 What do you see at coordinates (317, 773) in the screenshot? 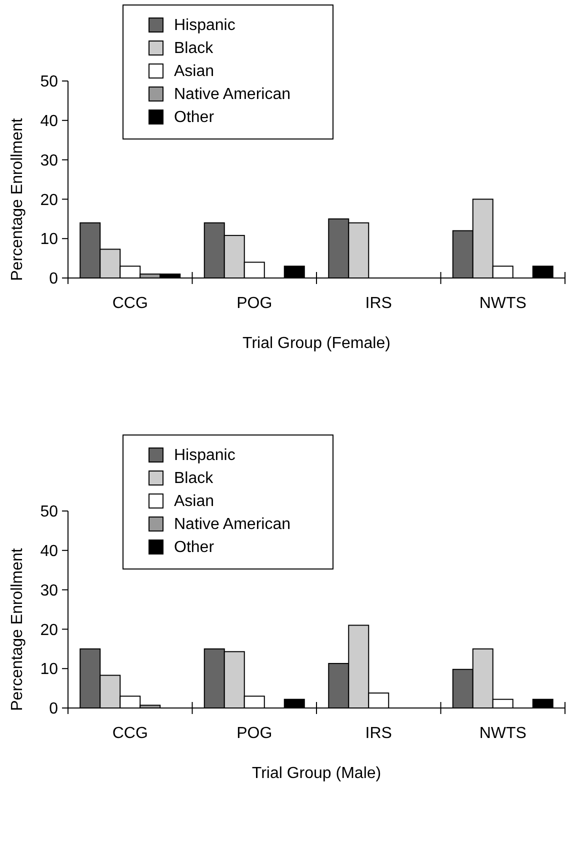
I see `x-axis-title: Trial Group (Male)` at bounding box center [317, 773].